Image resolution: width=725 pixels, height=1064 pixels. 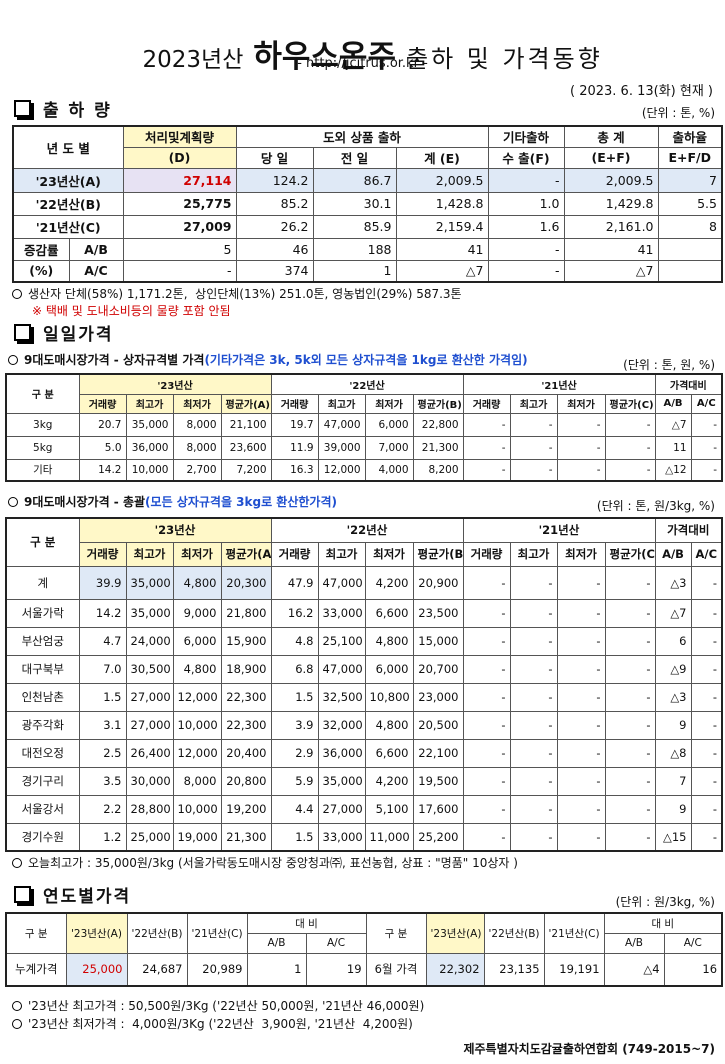 I want to click on header-cell: 도외 상품 출하, so click(x=362, y=136).